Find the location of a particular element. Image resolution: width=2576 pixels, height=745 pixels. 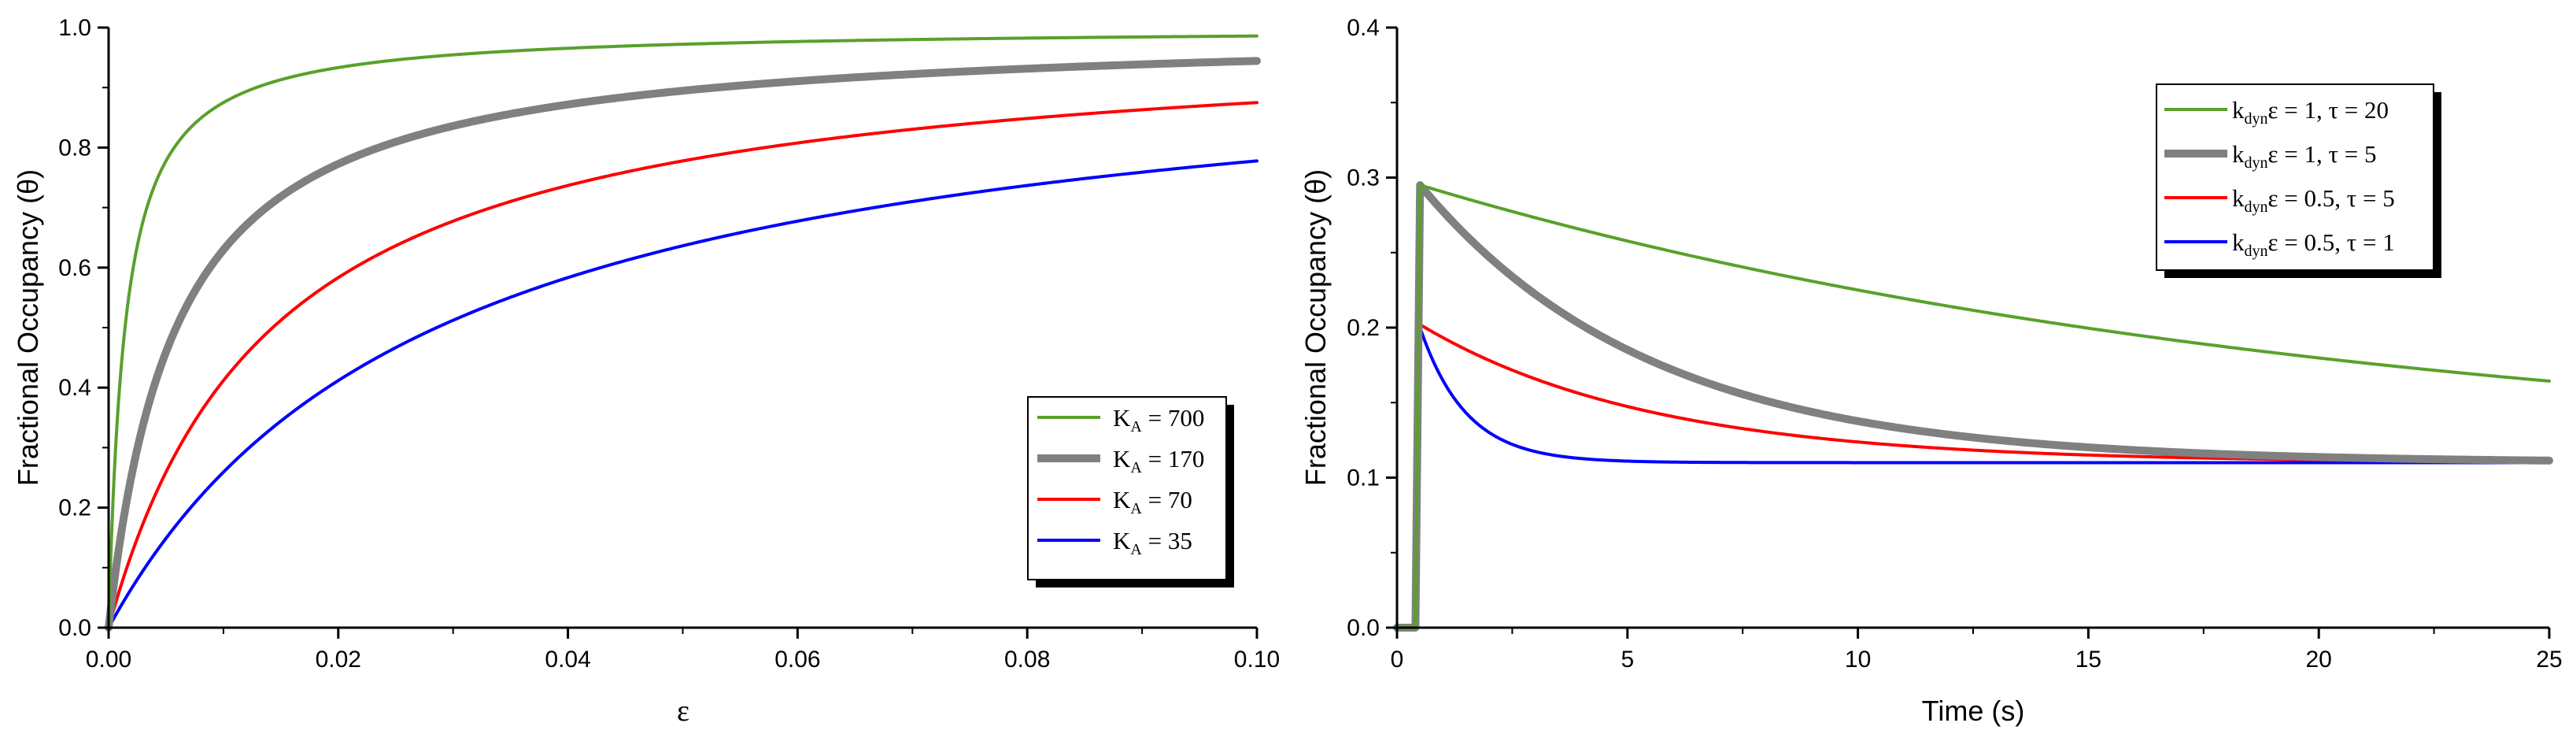

left-y-tick-label: 0.6 is located at coordinates (74, 268).